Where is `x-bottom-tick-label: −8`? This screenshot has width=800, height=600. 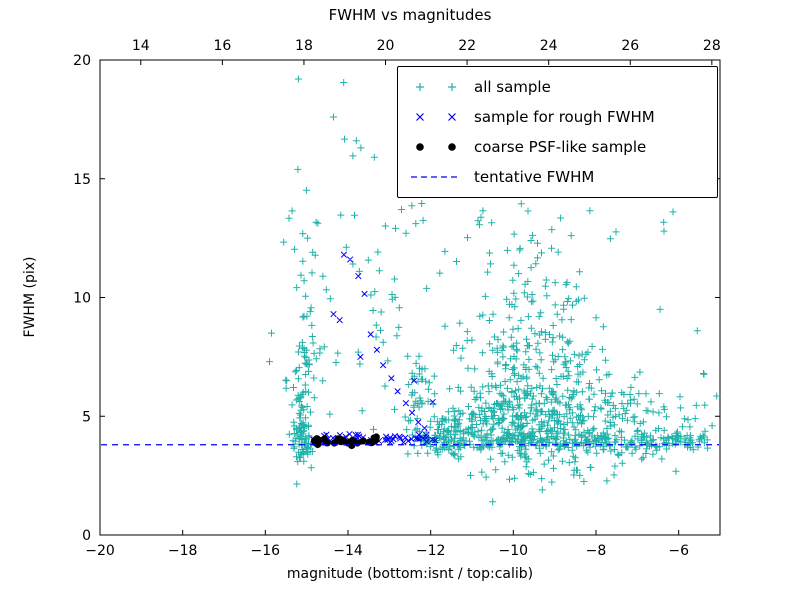 x-bottom-tick-label: −8 is located at coordinates (596, 551).